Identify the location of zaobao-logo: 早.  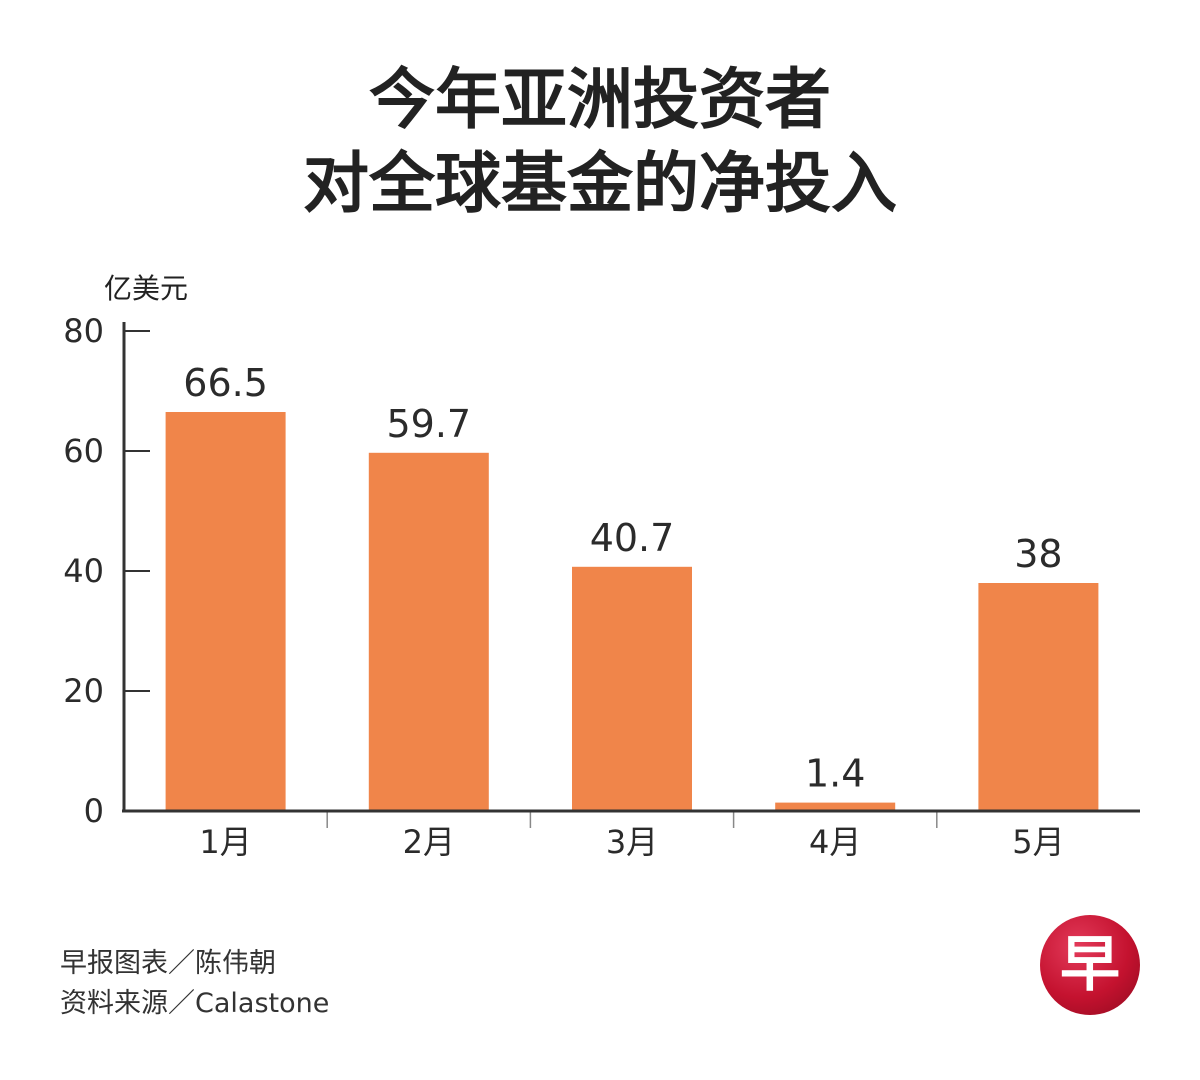
(1090, 965).